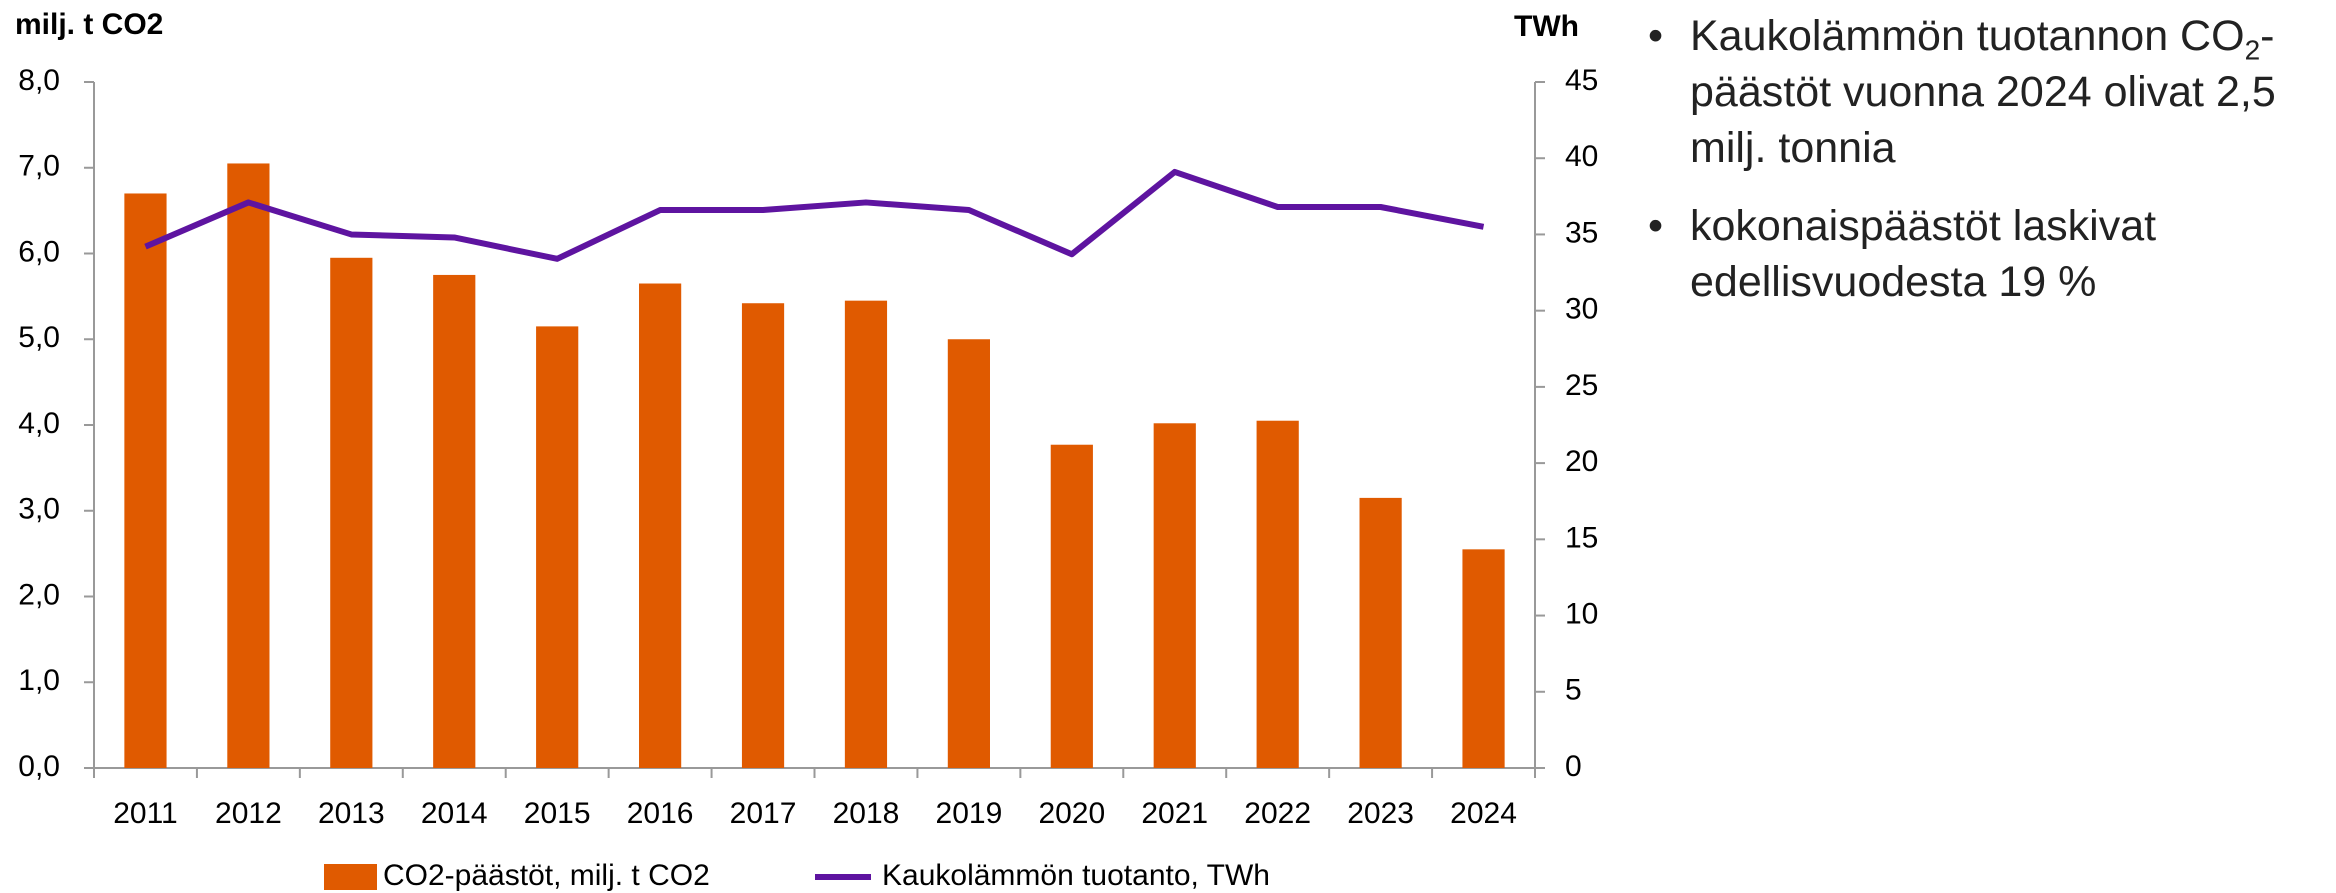 The height and width of the screenshot is (893, 2336). What do you see at coordinates (1573, 690) in the screenshot?
I see `y2-tick-label: 5` at bounding box center [1573, 690].